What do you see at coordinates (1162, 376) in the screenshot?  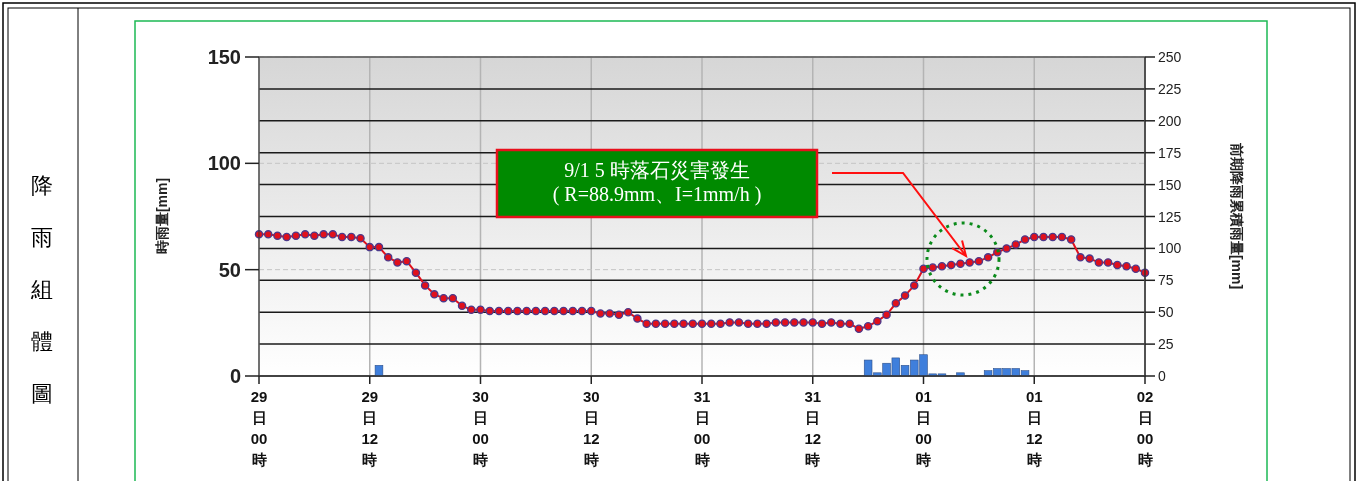 I see `y2-tick-label: 0` at bounding box center [1162, 376].